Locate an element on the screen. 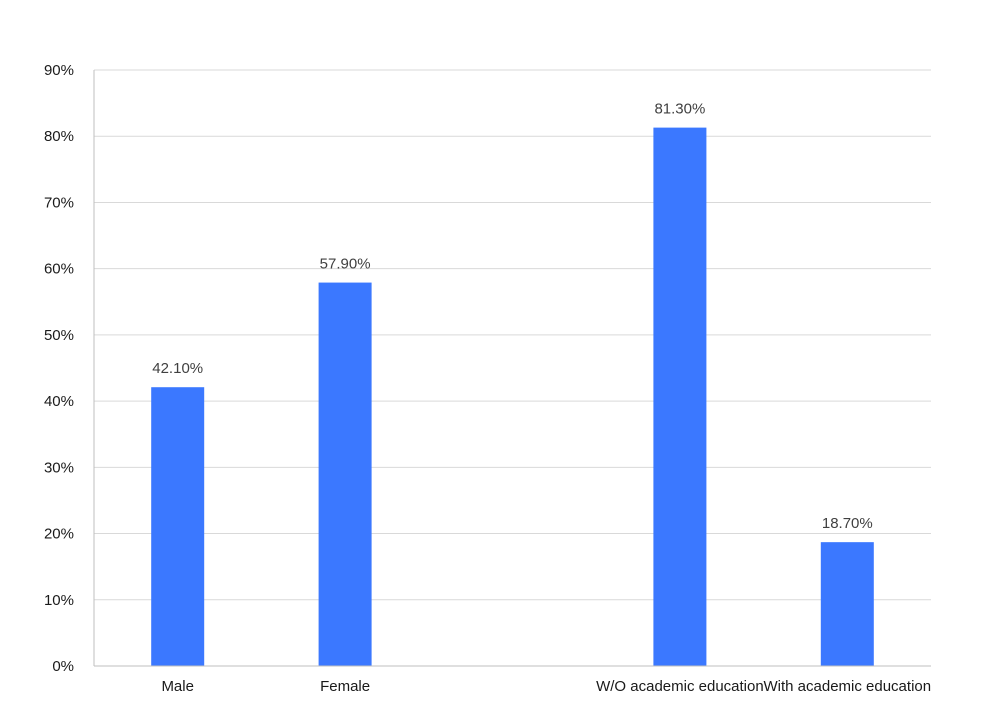 Image resolution: width=1000 pixels, height=707 pixels. y-tick-label: 90% is located at coordinates (59, 70).